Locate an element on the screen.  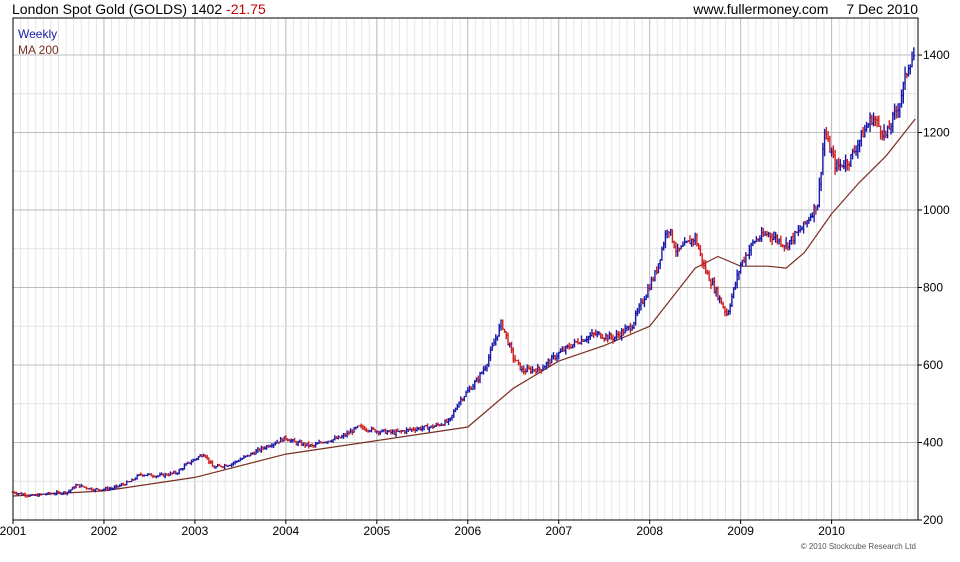
y-tick-label: 1400 is located at coordinates (936, 55).